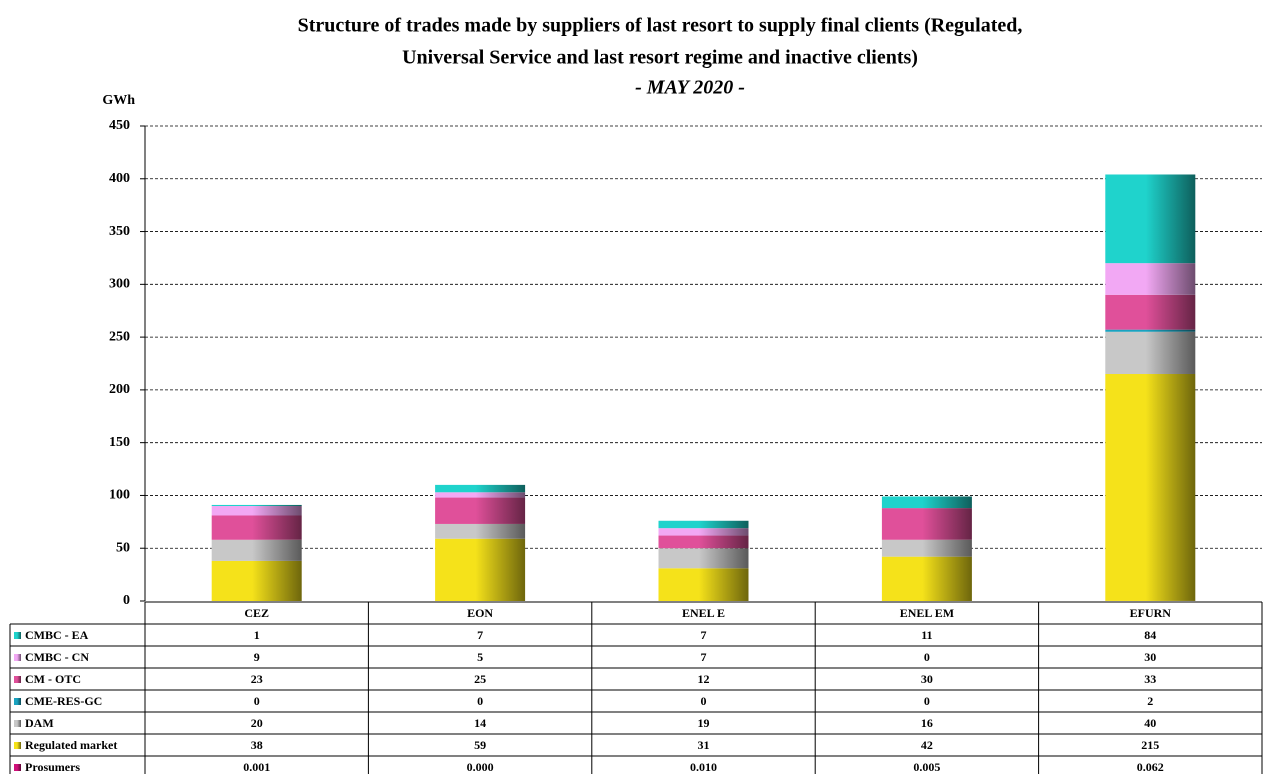 The image size is (1268, 774). I want to click on table-value: 11, so click(926, 635).